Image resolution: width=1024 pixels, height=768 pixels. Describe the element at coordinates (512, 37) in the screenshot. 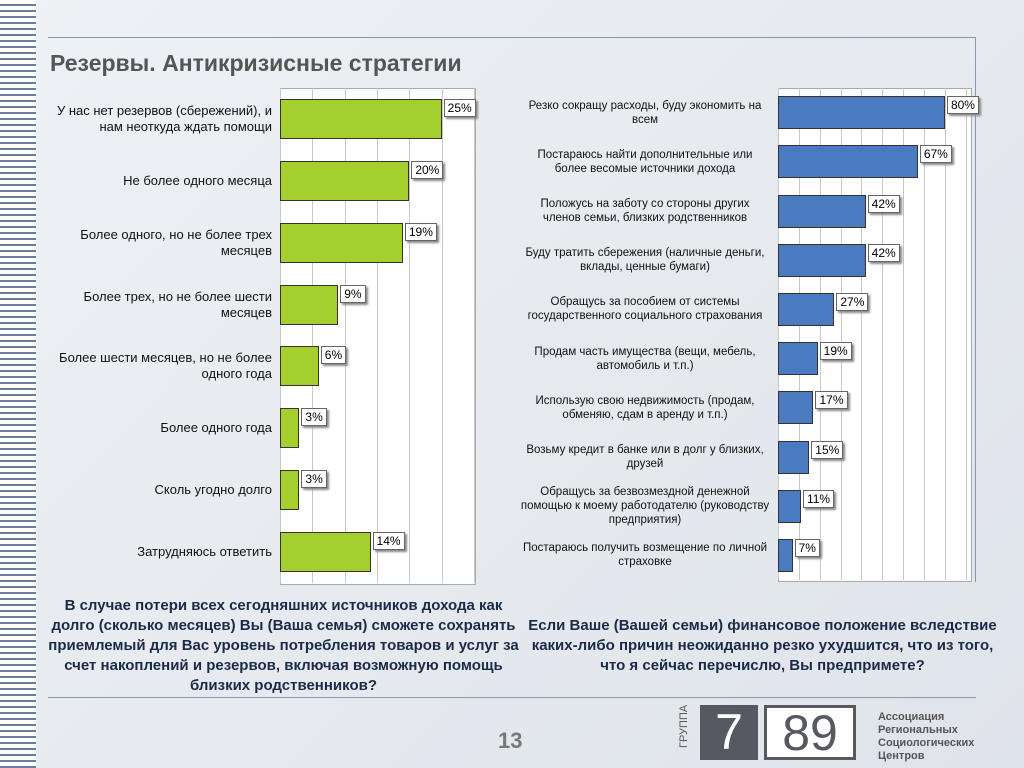

I see `frame-top` at that location.